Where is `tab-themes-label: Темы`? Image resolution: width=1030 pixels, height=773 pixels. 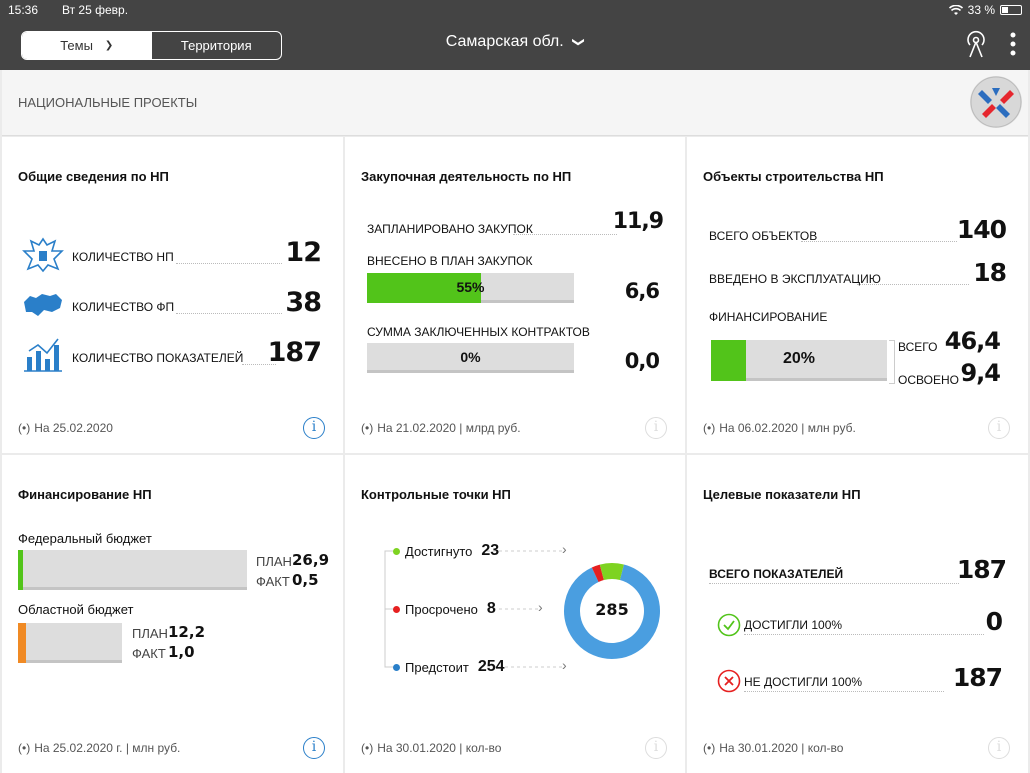
tab-themes-label: Темы is located at coordinates (76, 45).